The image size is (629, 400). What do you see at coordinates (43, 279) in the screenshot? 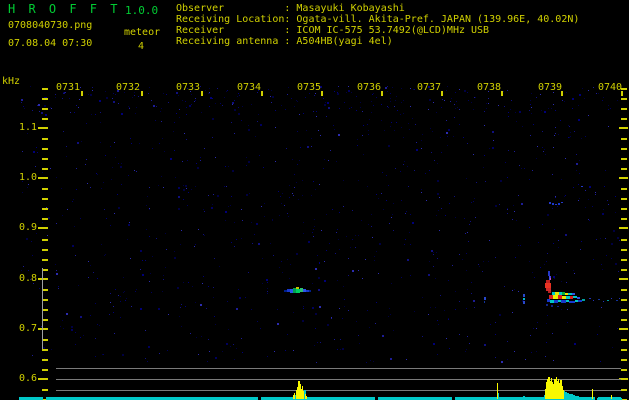
I see `y-axis-major-tick` at bounding box center [43, 279].